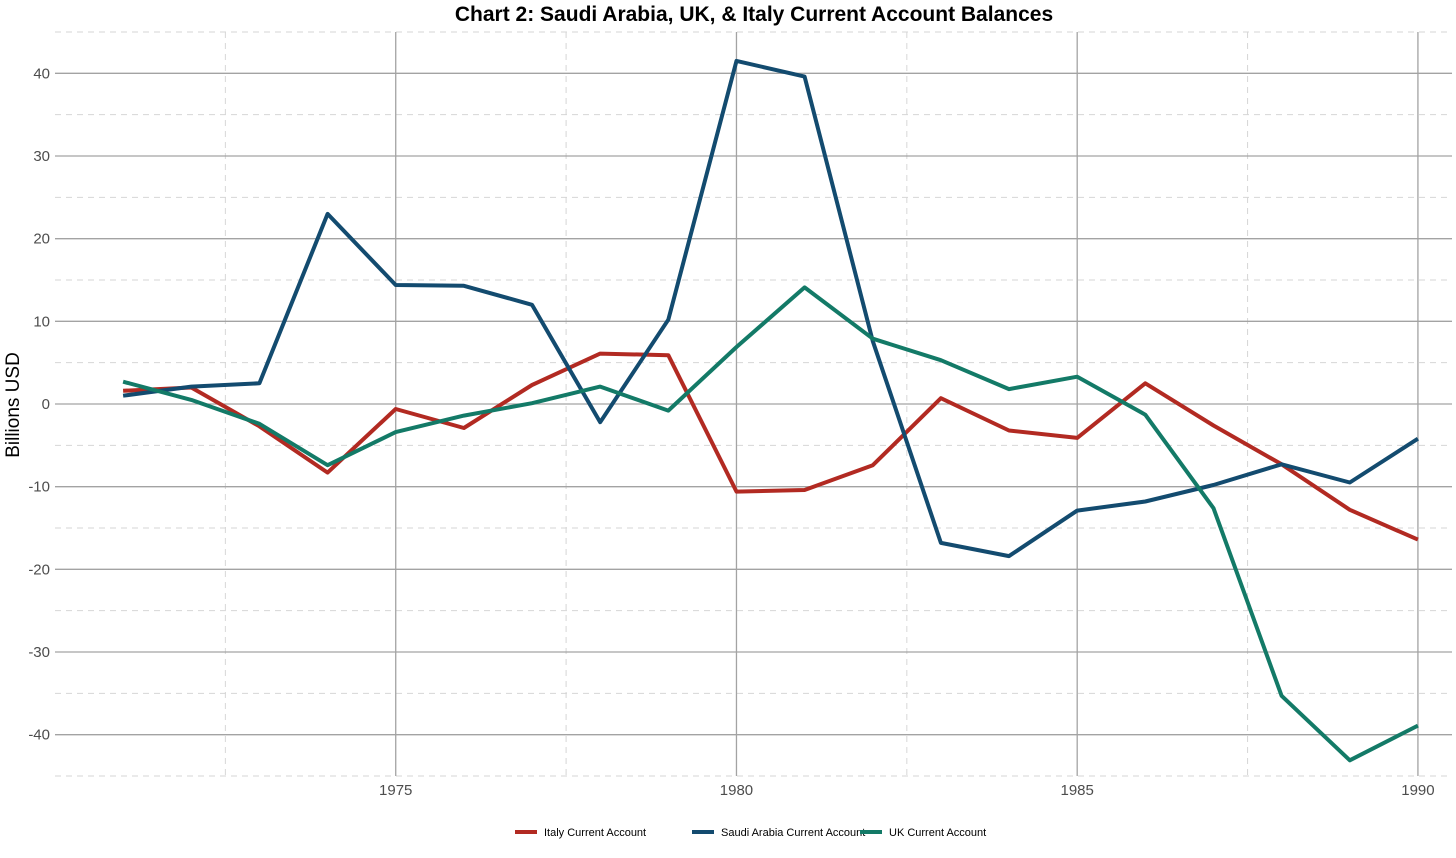 This screenshot has width=1456, height=858. Describe the element at coordinates (595, 833) in the screenshot. I see `legend-label-1: Italy Current Account` at that location.